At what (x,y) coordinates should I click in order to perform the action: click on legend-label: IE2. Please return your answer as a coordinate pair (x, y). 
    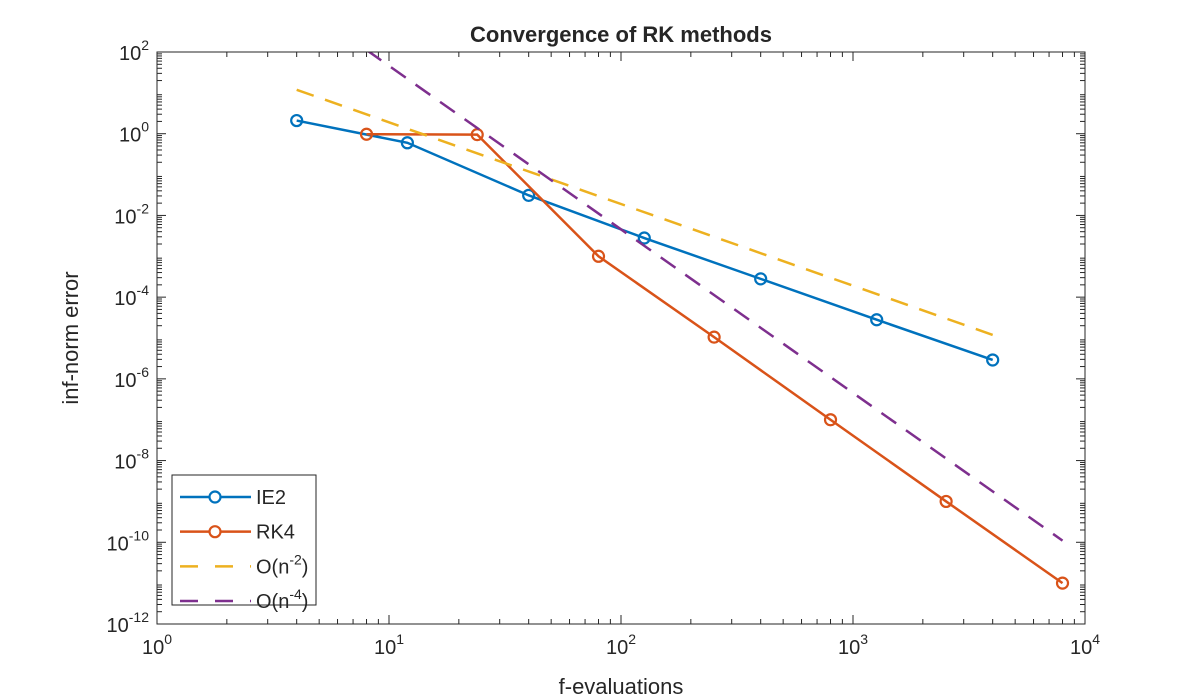
    Looking at the image, I should click on (271, 498).